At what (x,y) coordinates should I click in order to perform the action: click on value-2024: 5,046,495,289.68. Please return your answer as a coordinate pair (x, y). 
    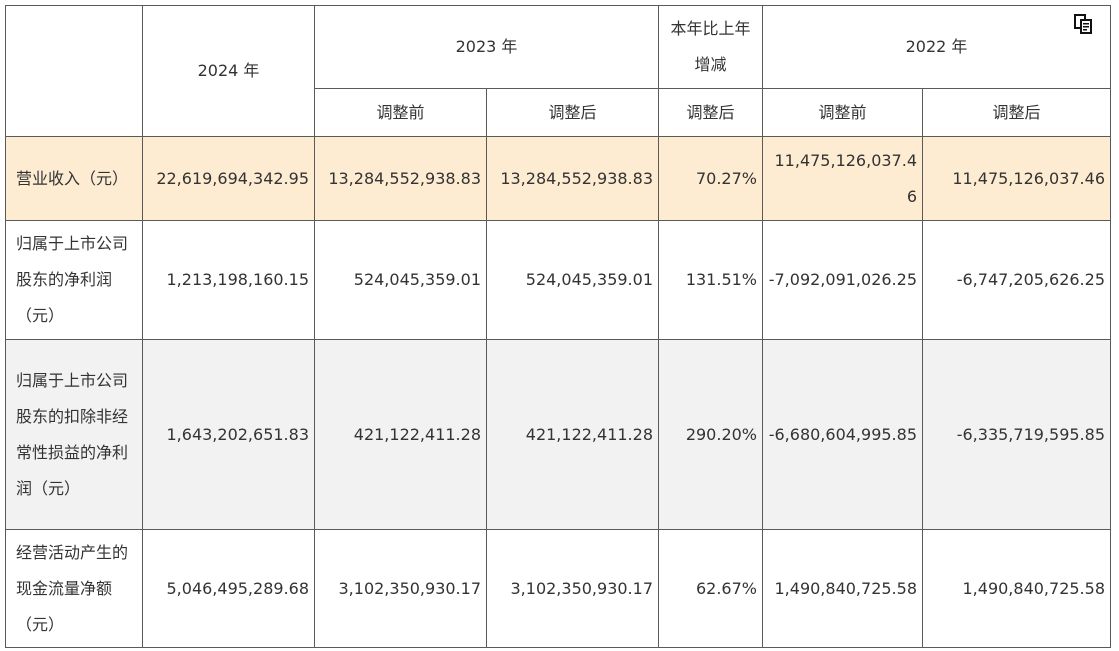
    Looking at the image, I should click on (228, 588).